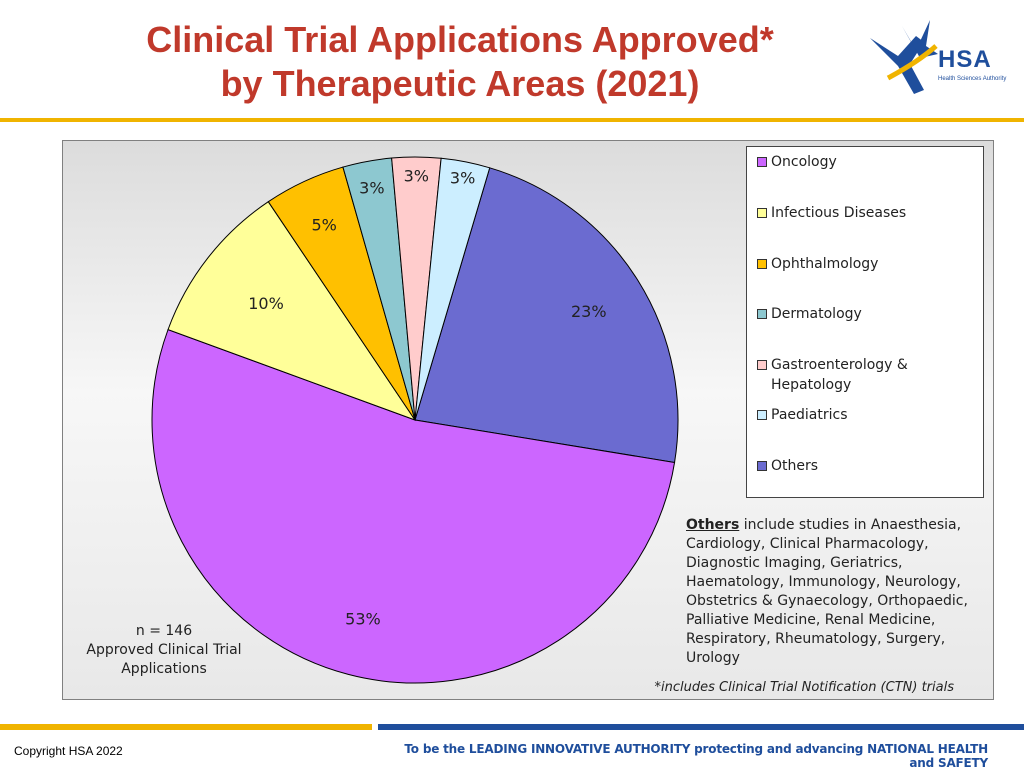  I want to click on slice-label-others: 23%, so click(589, 311).